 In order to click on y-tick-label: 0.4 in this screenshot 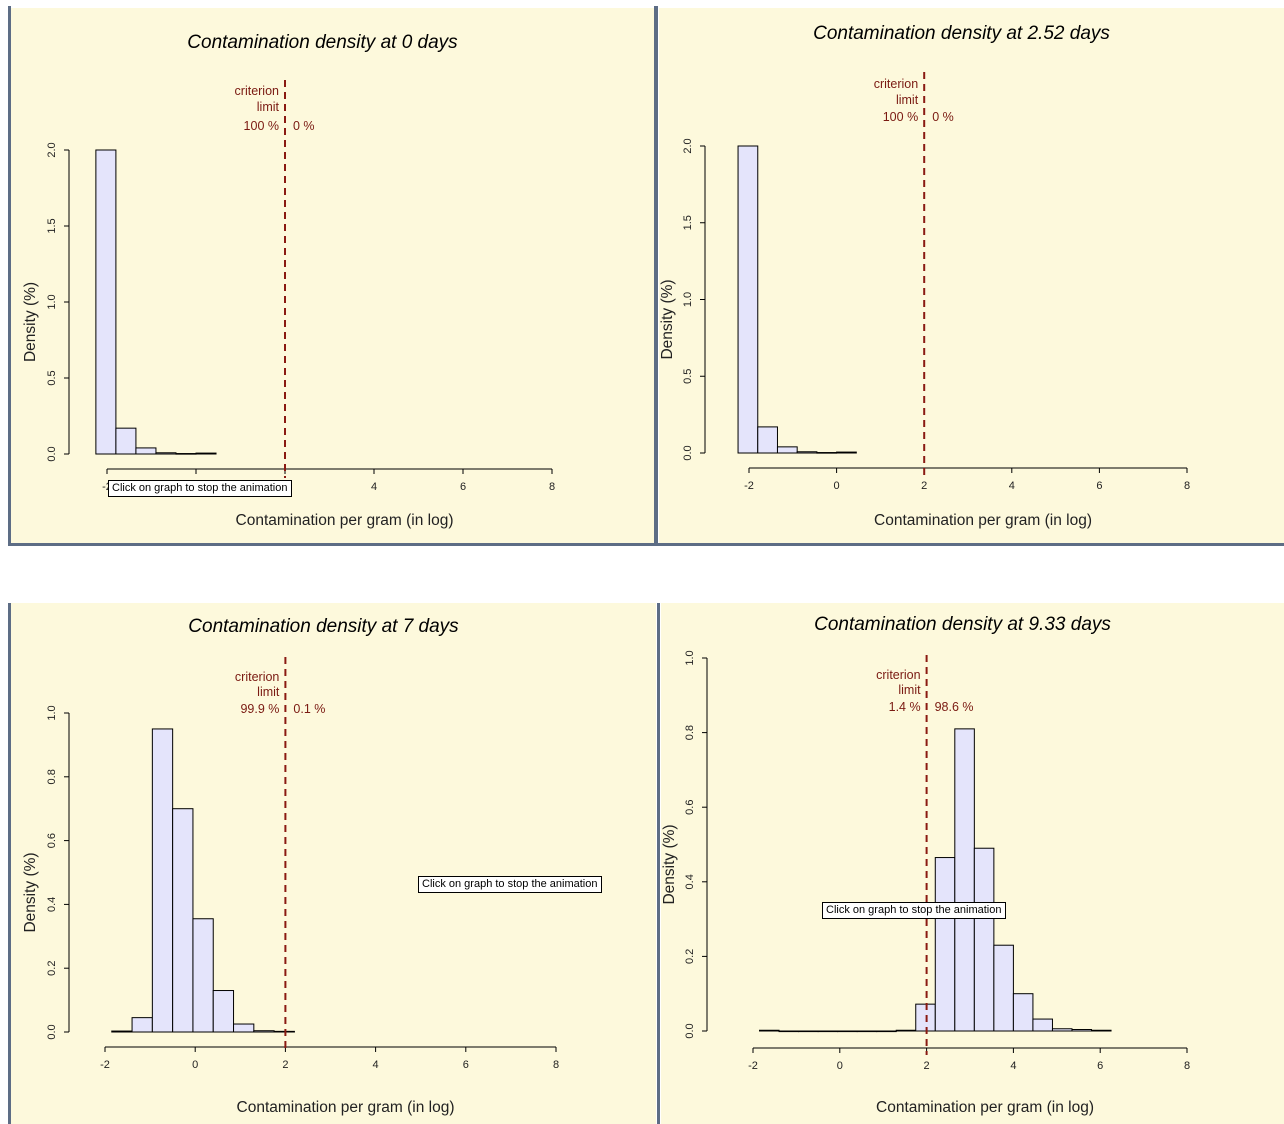, I will do `click(52, 904)`.